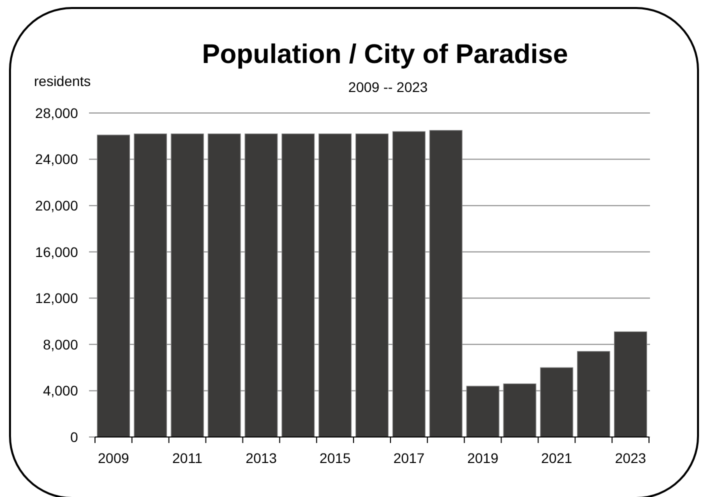 Image resolution: width=705 pixels, height=497 pixels. What do you see at coordinates (409, 458) in the screenshot?
I see `x-tick-label: 2017` at bounding box center [409, 458].